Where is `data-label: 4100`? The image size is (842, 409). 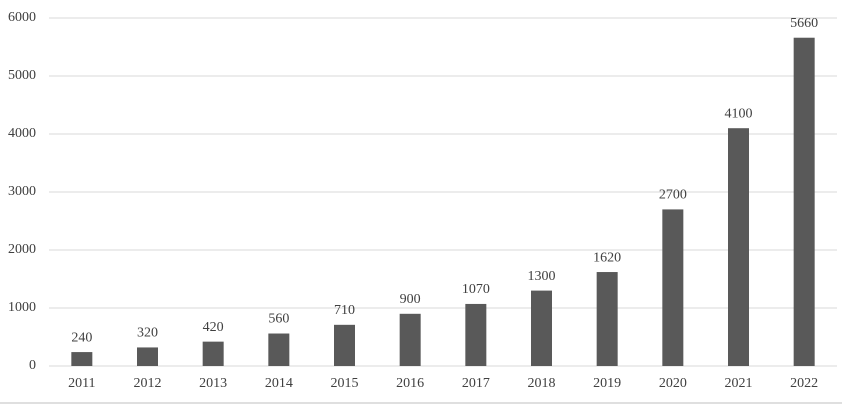
data-label: 4100 is located at coordinates (739, 113).